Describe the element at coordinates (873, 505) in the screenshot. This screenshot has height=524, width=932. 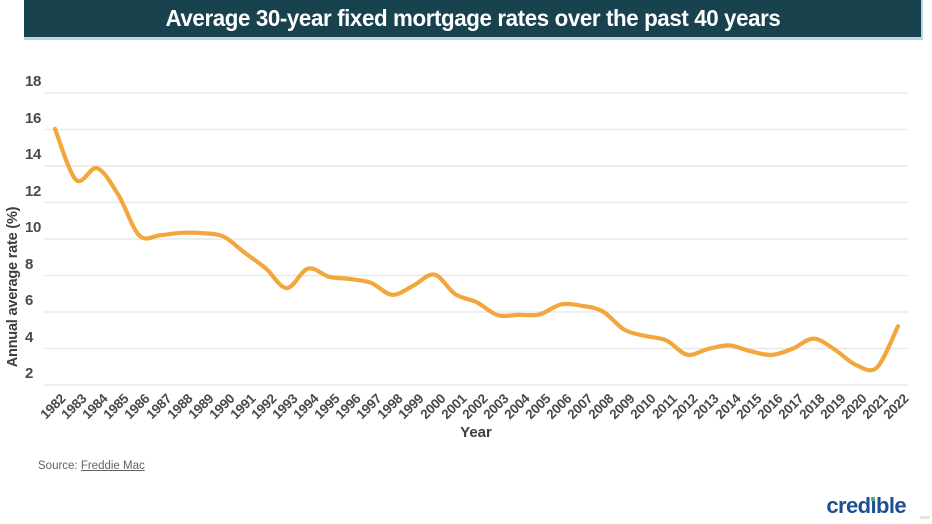
I see `credible-logo-i: ı` at that location.